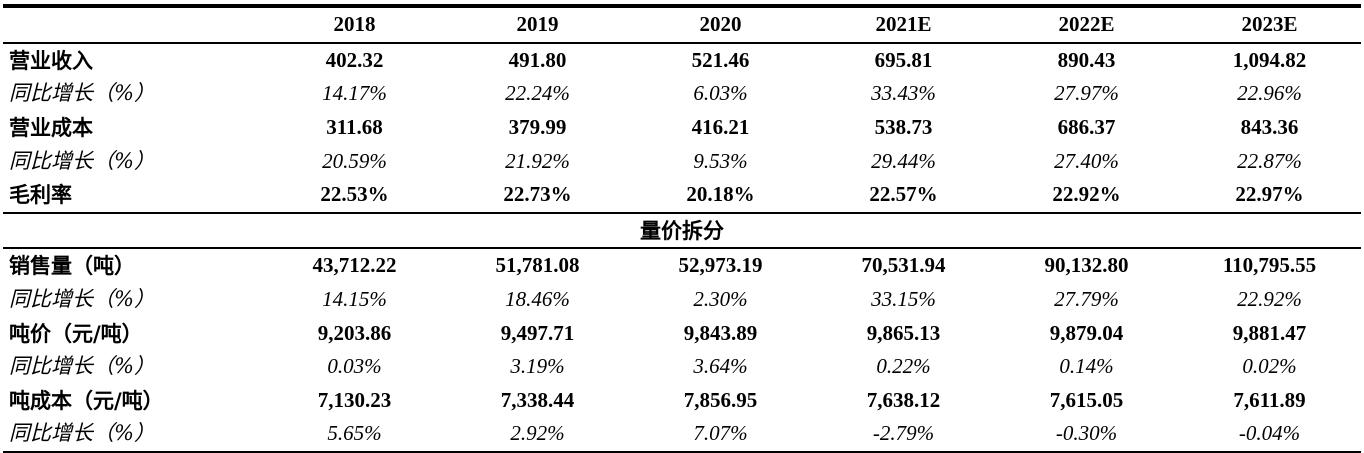 The width and height of the screenshot is (1364, 453). What do you see at coordinates (682, 195) in the screenshot?
I see `table-row: 毛利率 22.53% 22.73% 20.18% 22.57% 22.92% 22.97%` at bounding box center [682, 195].